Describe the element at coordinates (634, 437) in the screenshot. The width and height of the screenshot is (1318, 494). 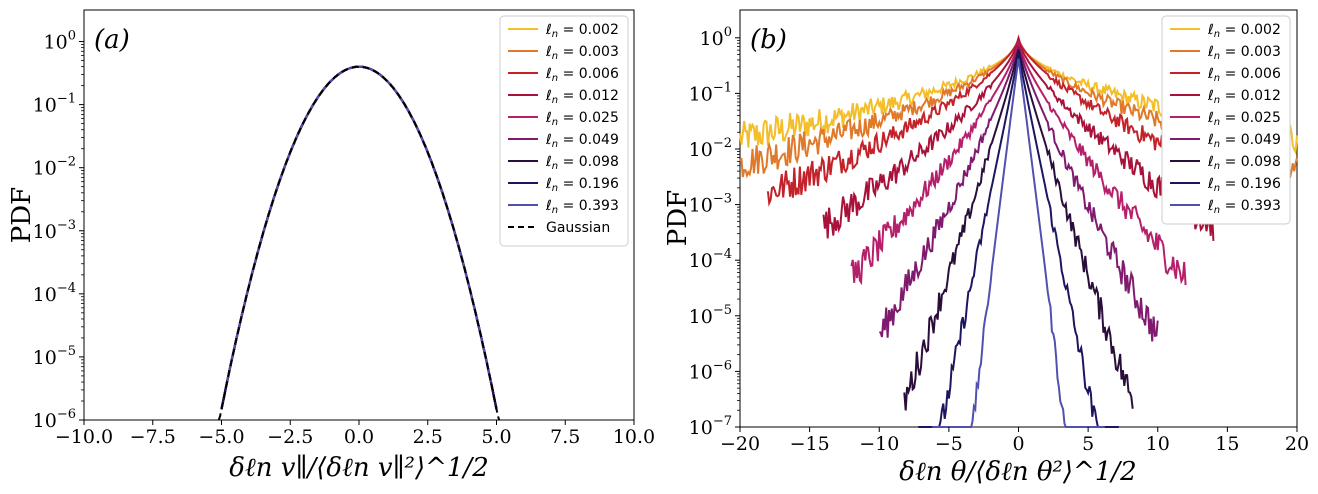
I see `x-tick-label: 10.0` at that location.